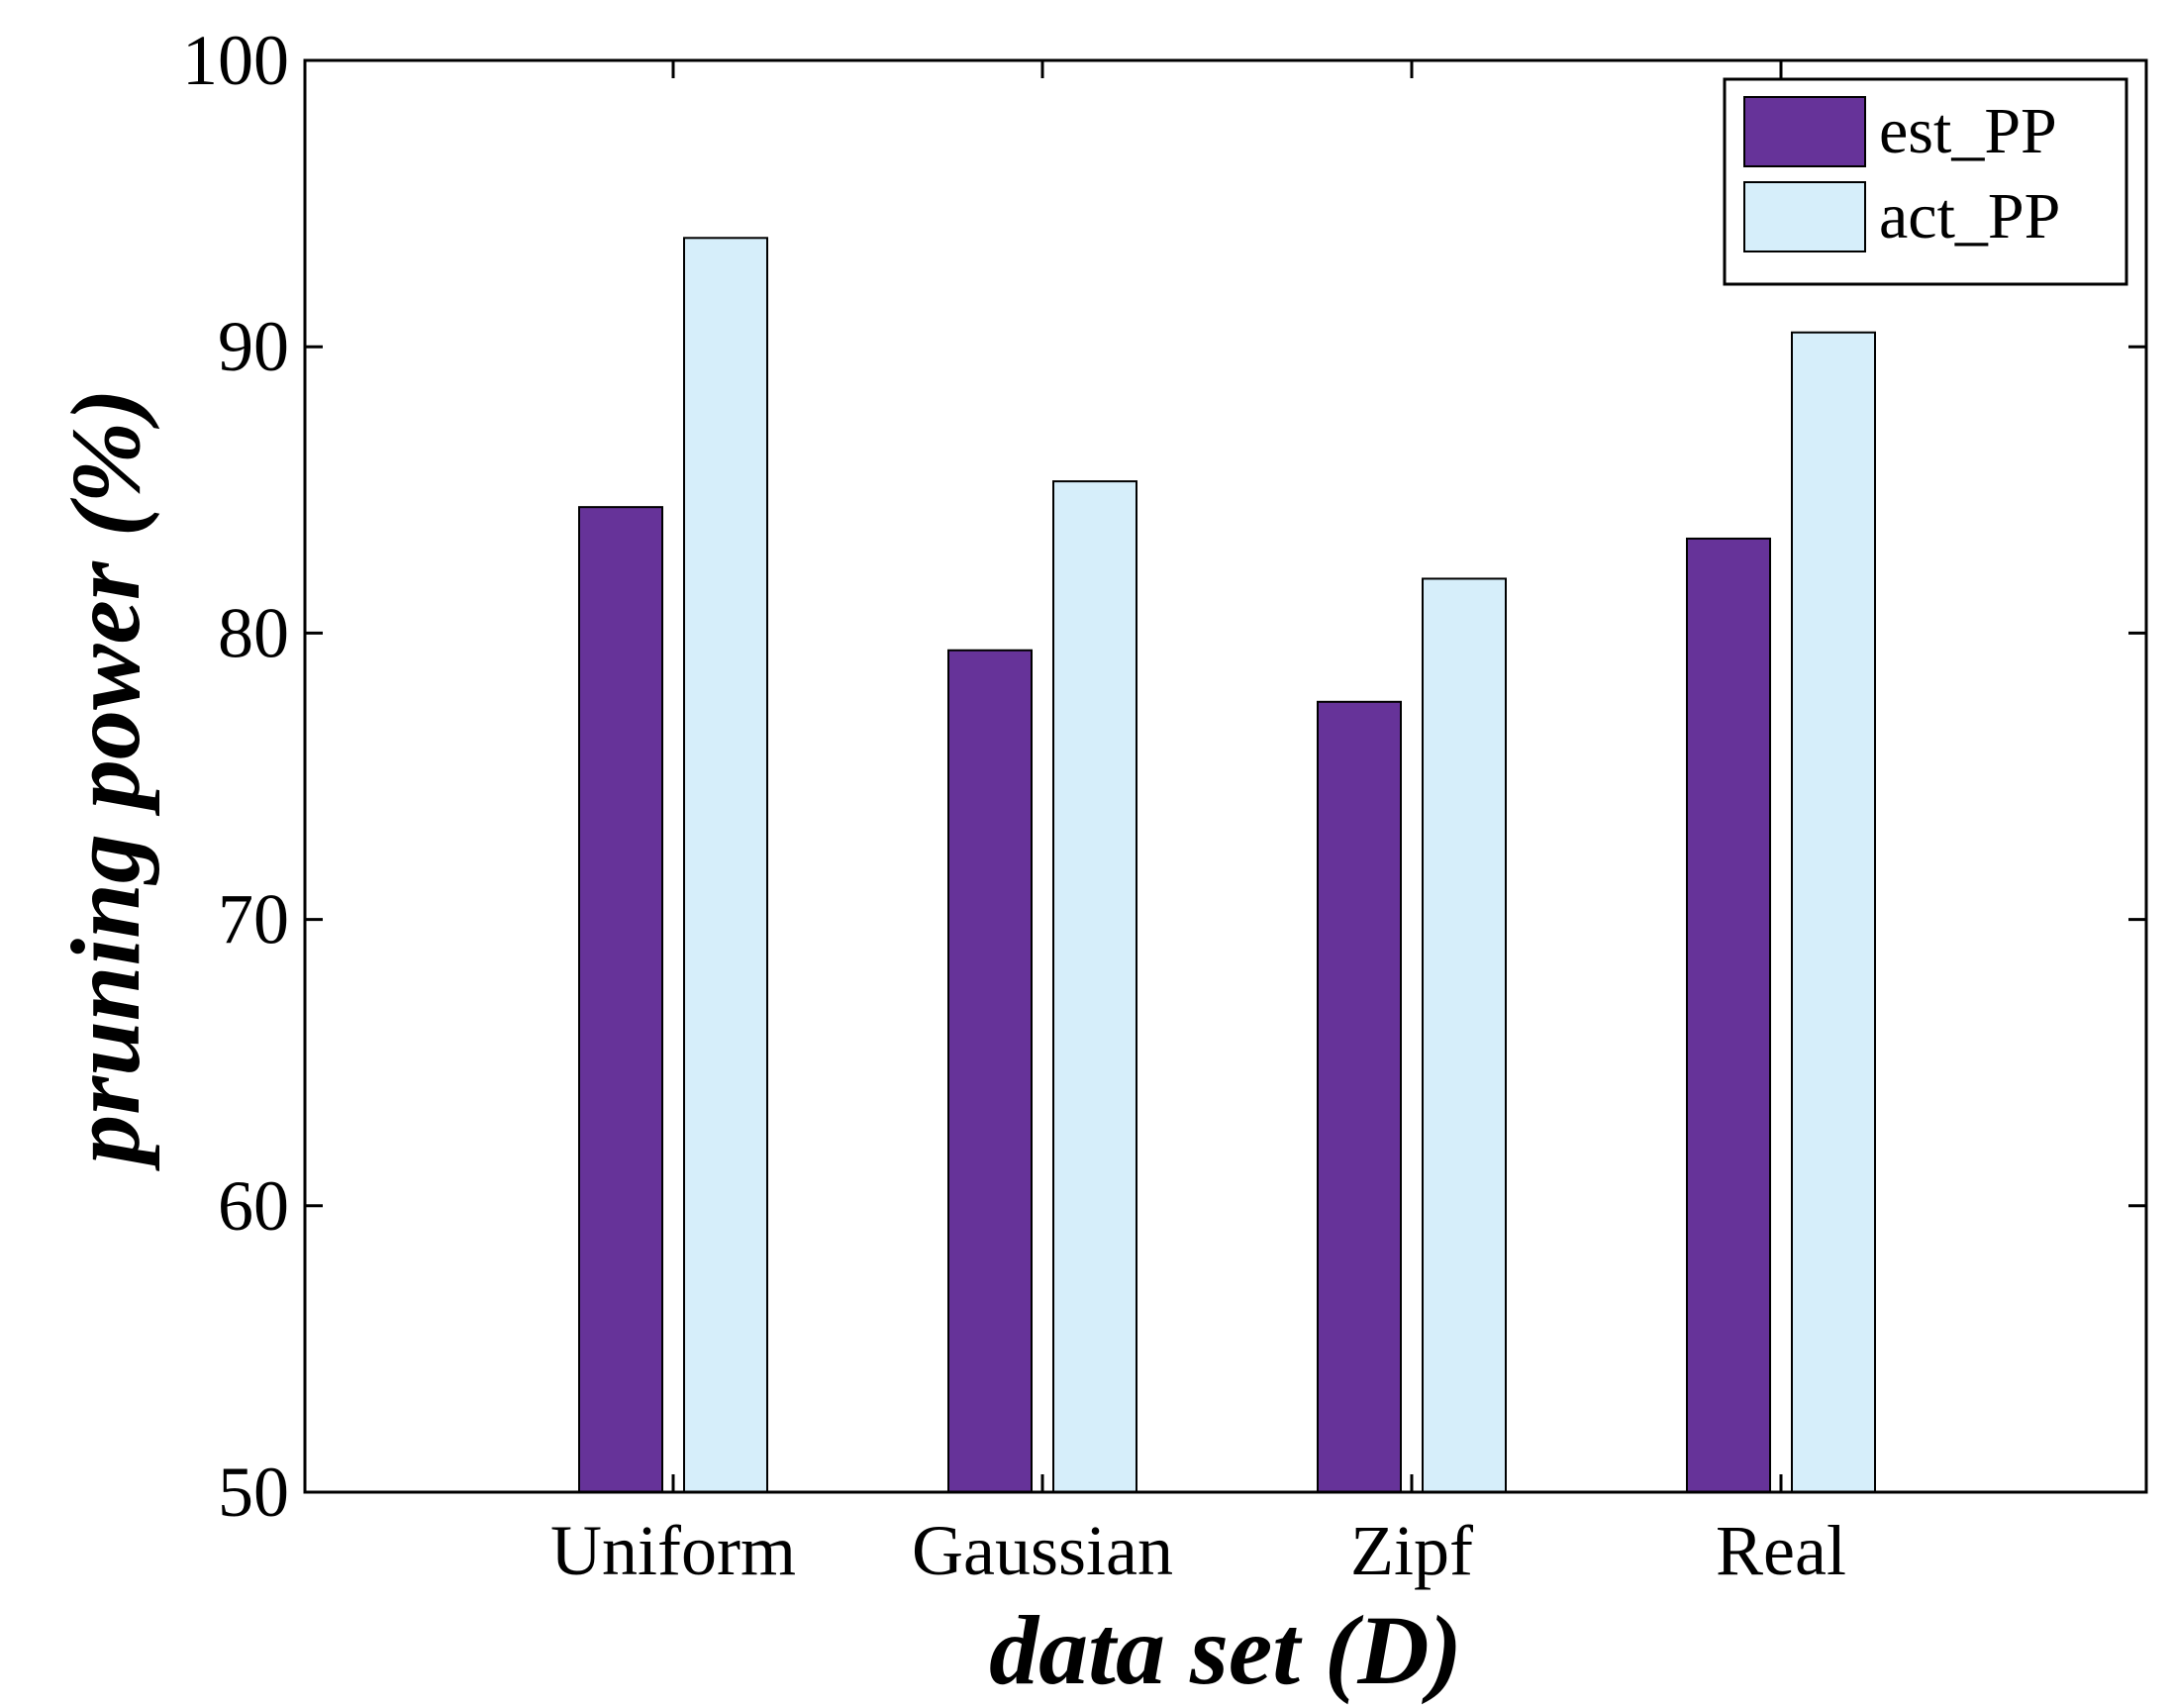 This screenshot has width=2174, height=1708. I want to click on bar-act-pp-gaussian, so click(1094, 986).